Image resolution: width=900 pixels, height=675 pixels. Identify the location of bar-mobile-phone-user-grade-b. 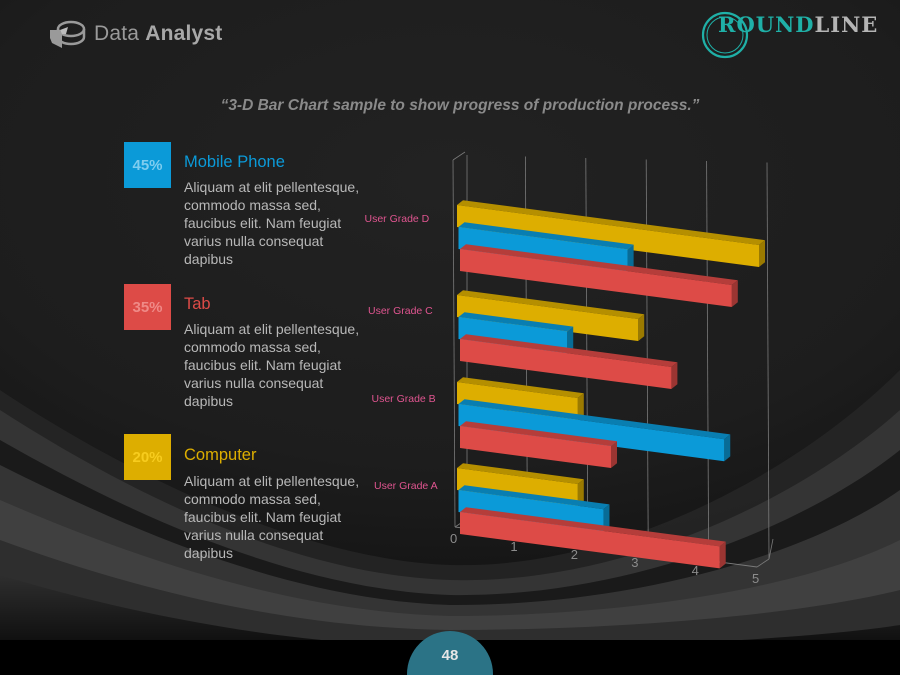
(594, 430).